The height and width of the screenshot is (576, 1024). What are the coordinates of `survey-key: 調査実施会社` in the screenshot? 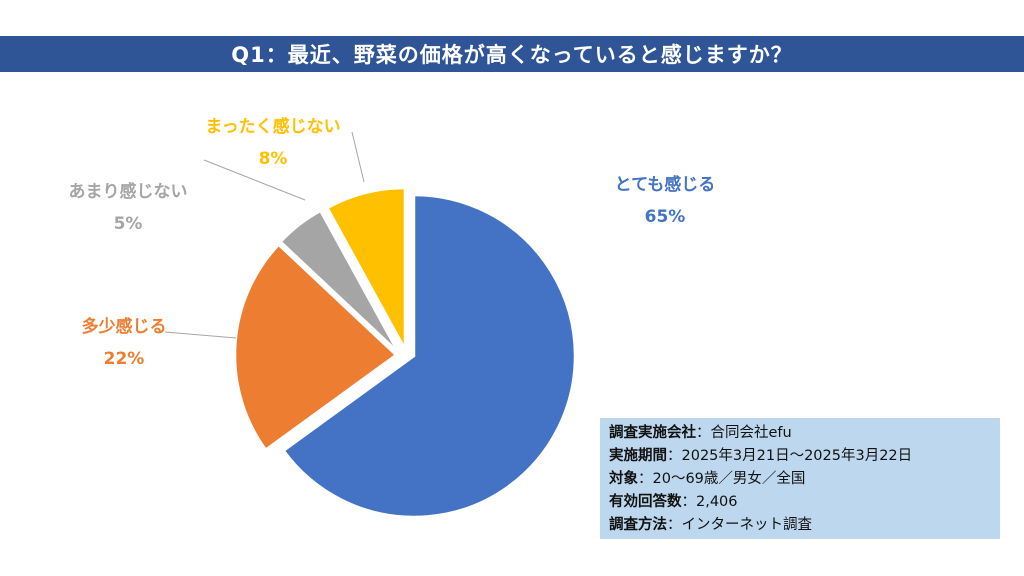 It's located at (652, 433).